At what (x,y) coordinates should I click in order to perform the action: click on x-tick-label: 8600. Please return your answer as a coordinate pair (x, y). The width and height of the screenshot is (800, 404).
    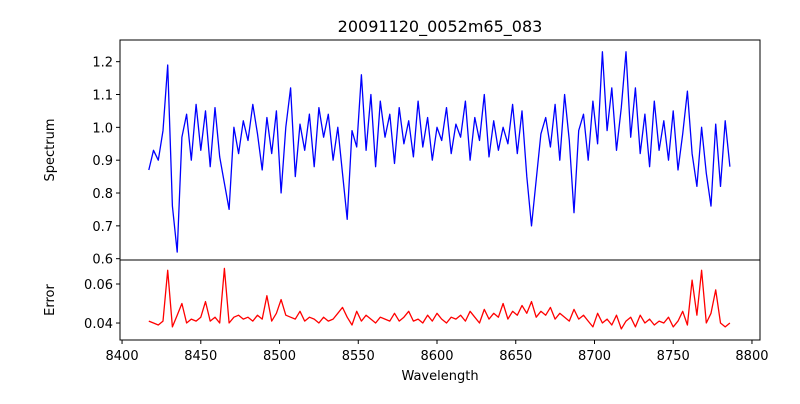
    Looking at the image, I should click on (436, 356).